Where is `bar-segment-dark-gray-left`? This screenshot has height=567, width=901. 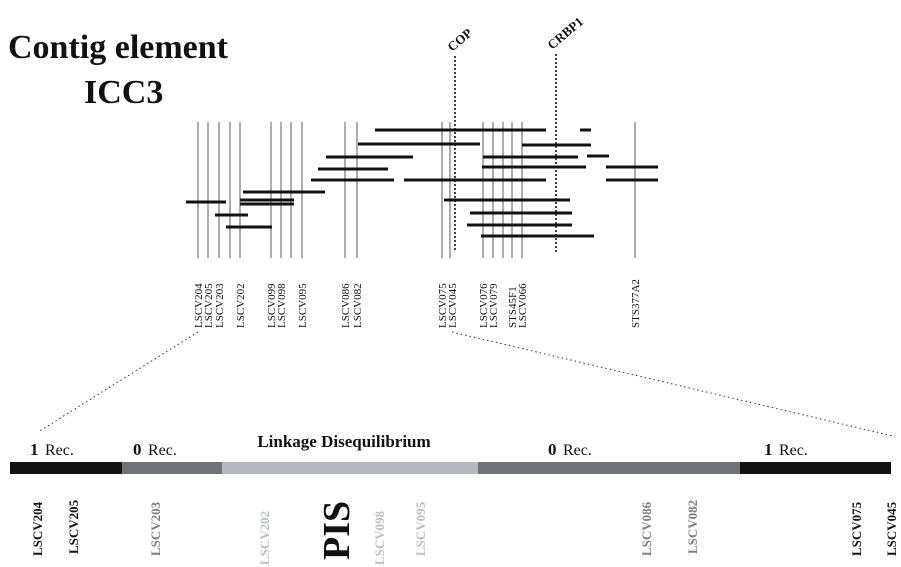 bar-segment-dark-gray-left is located at coordinates (172, 468).